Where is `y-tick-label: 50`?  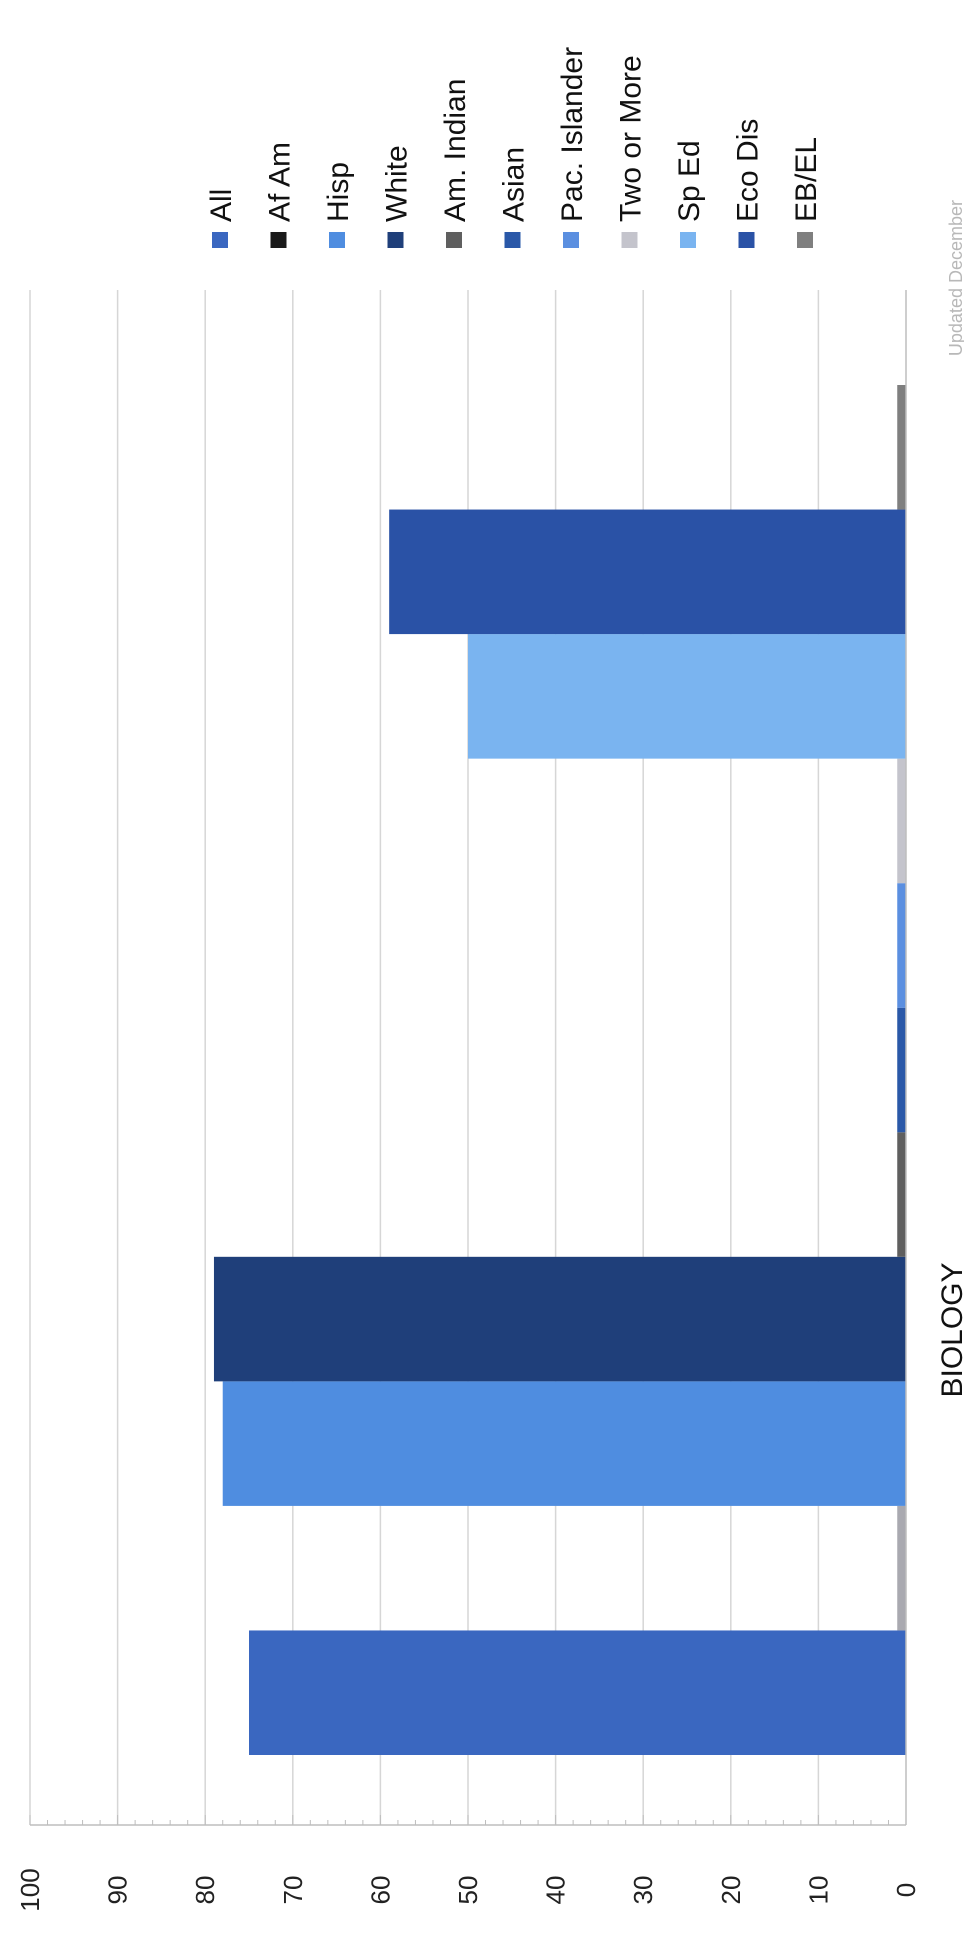
y-tick-label: 50 is located at coordinates (468, 1890).